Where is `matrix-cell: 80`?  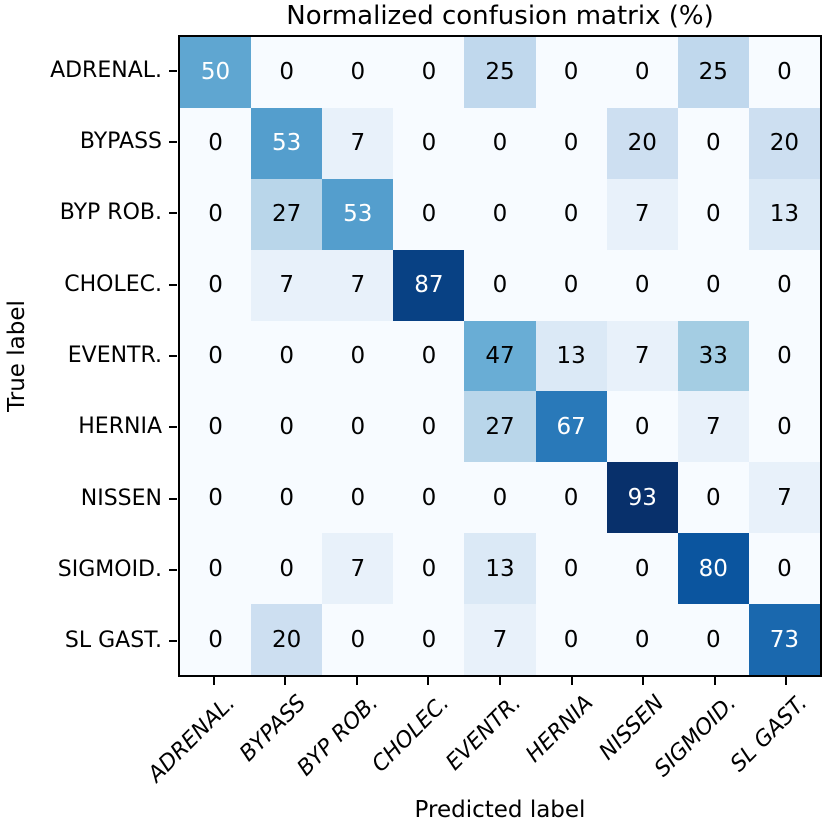
matrix-cell: 80 is located at coordinates (713, 569).